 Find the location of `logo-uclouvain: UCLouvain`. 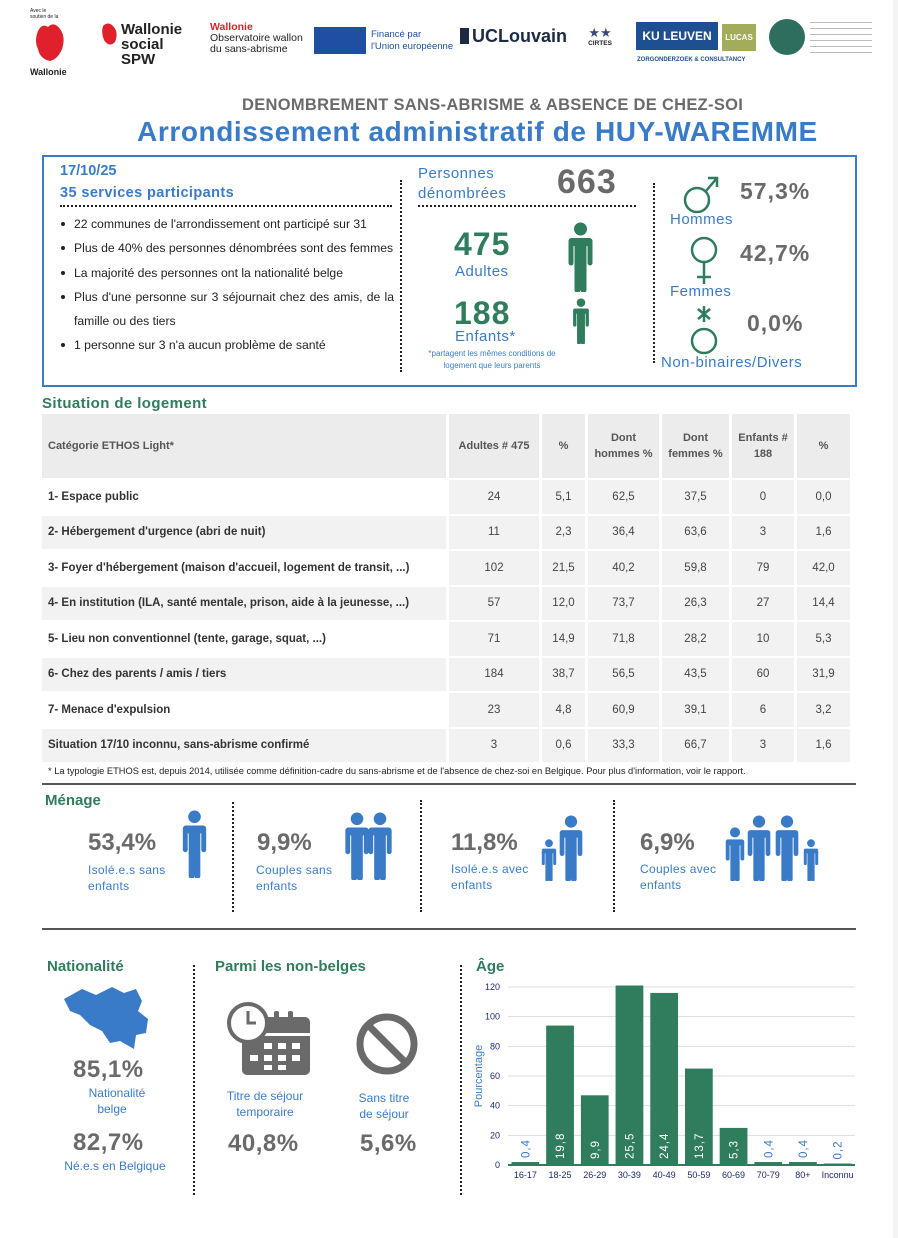

logo-uclouvain: UCLouvain is located at coordinates (513, 36).